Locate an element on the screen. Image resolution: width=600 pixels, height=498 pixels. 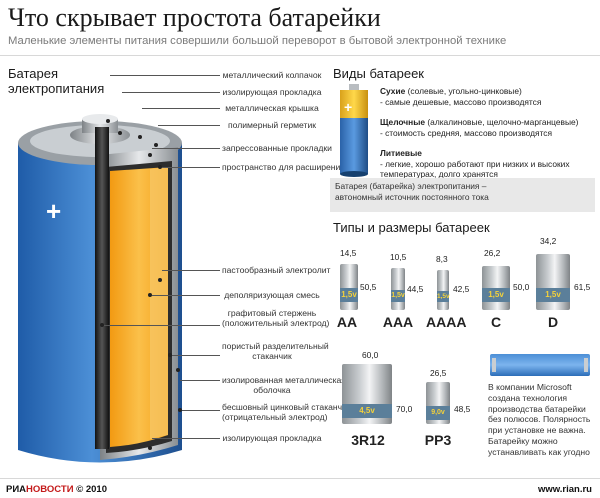
callout-insulated-shell: изолированная металлическая оболочка is located at coordinates (284, 385).